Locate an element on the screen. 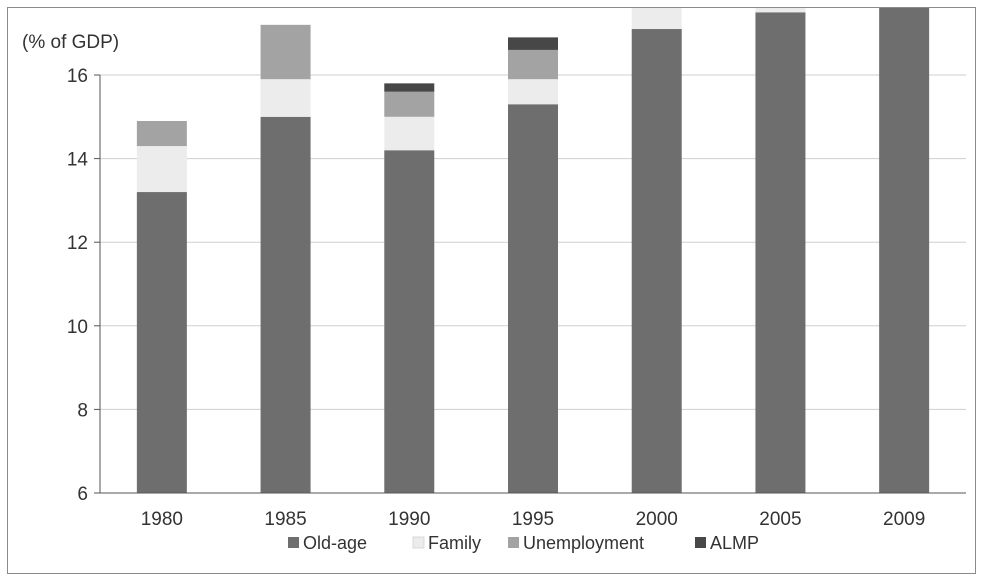 The height and width of the screenshot is (578, 985). bar-family-1990 is located at coordinates (409, 133).